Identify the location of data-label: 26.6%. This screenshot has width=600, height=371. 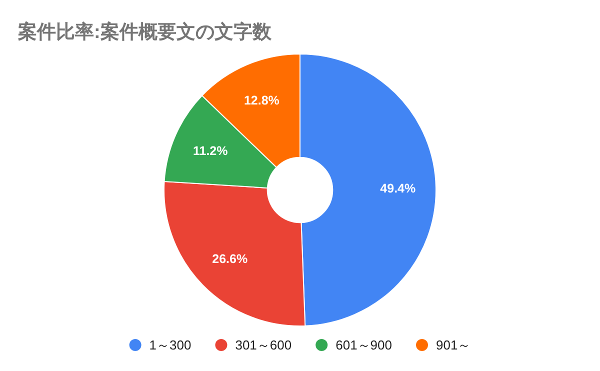
(230, 259).